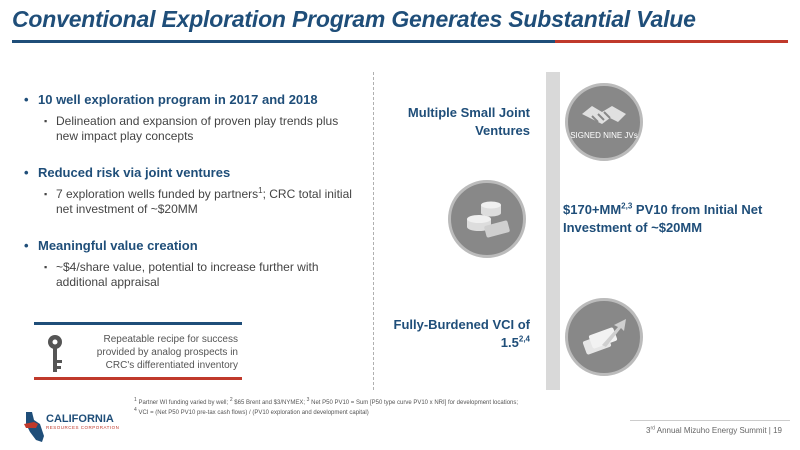  What do you see at coordinates (191, 246) in the screenshot?
I see `bullet-heading: Meaningful value creation` at bounding box center [191, 246].